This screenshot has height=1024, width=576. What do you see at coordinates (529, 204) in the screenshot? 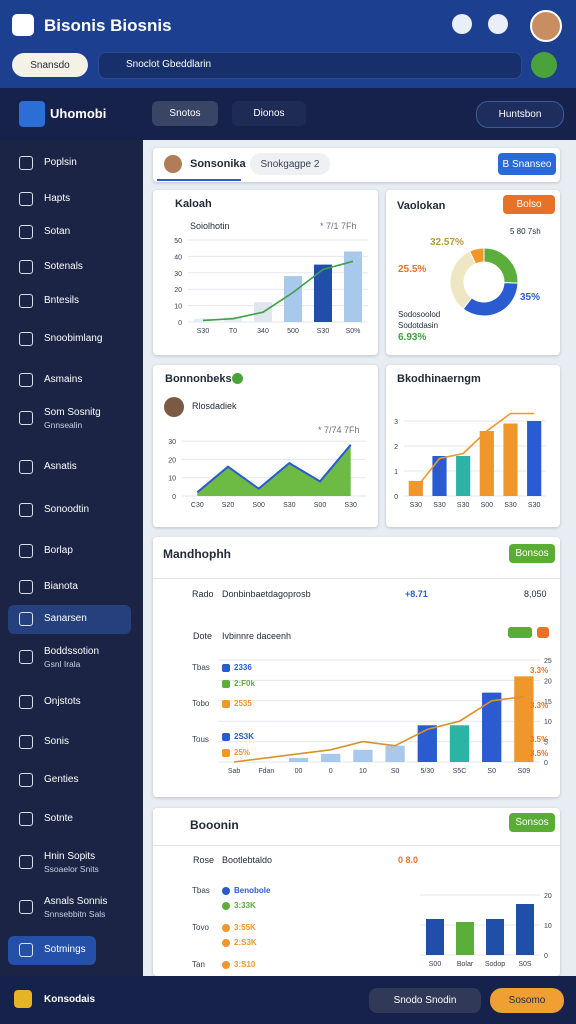
I see `button: Bolso` at bounding box center [529, 204].